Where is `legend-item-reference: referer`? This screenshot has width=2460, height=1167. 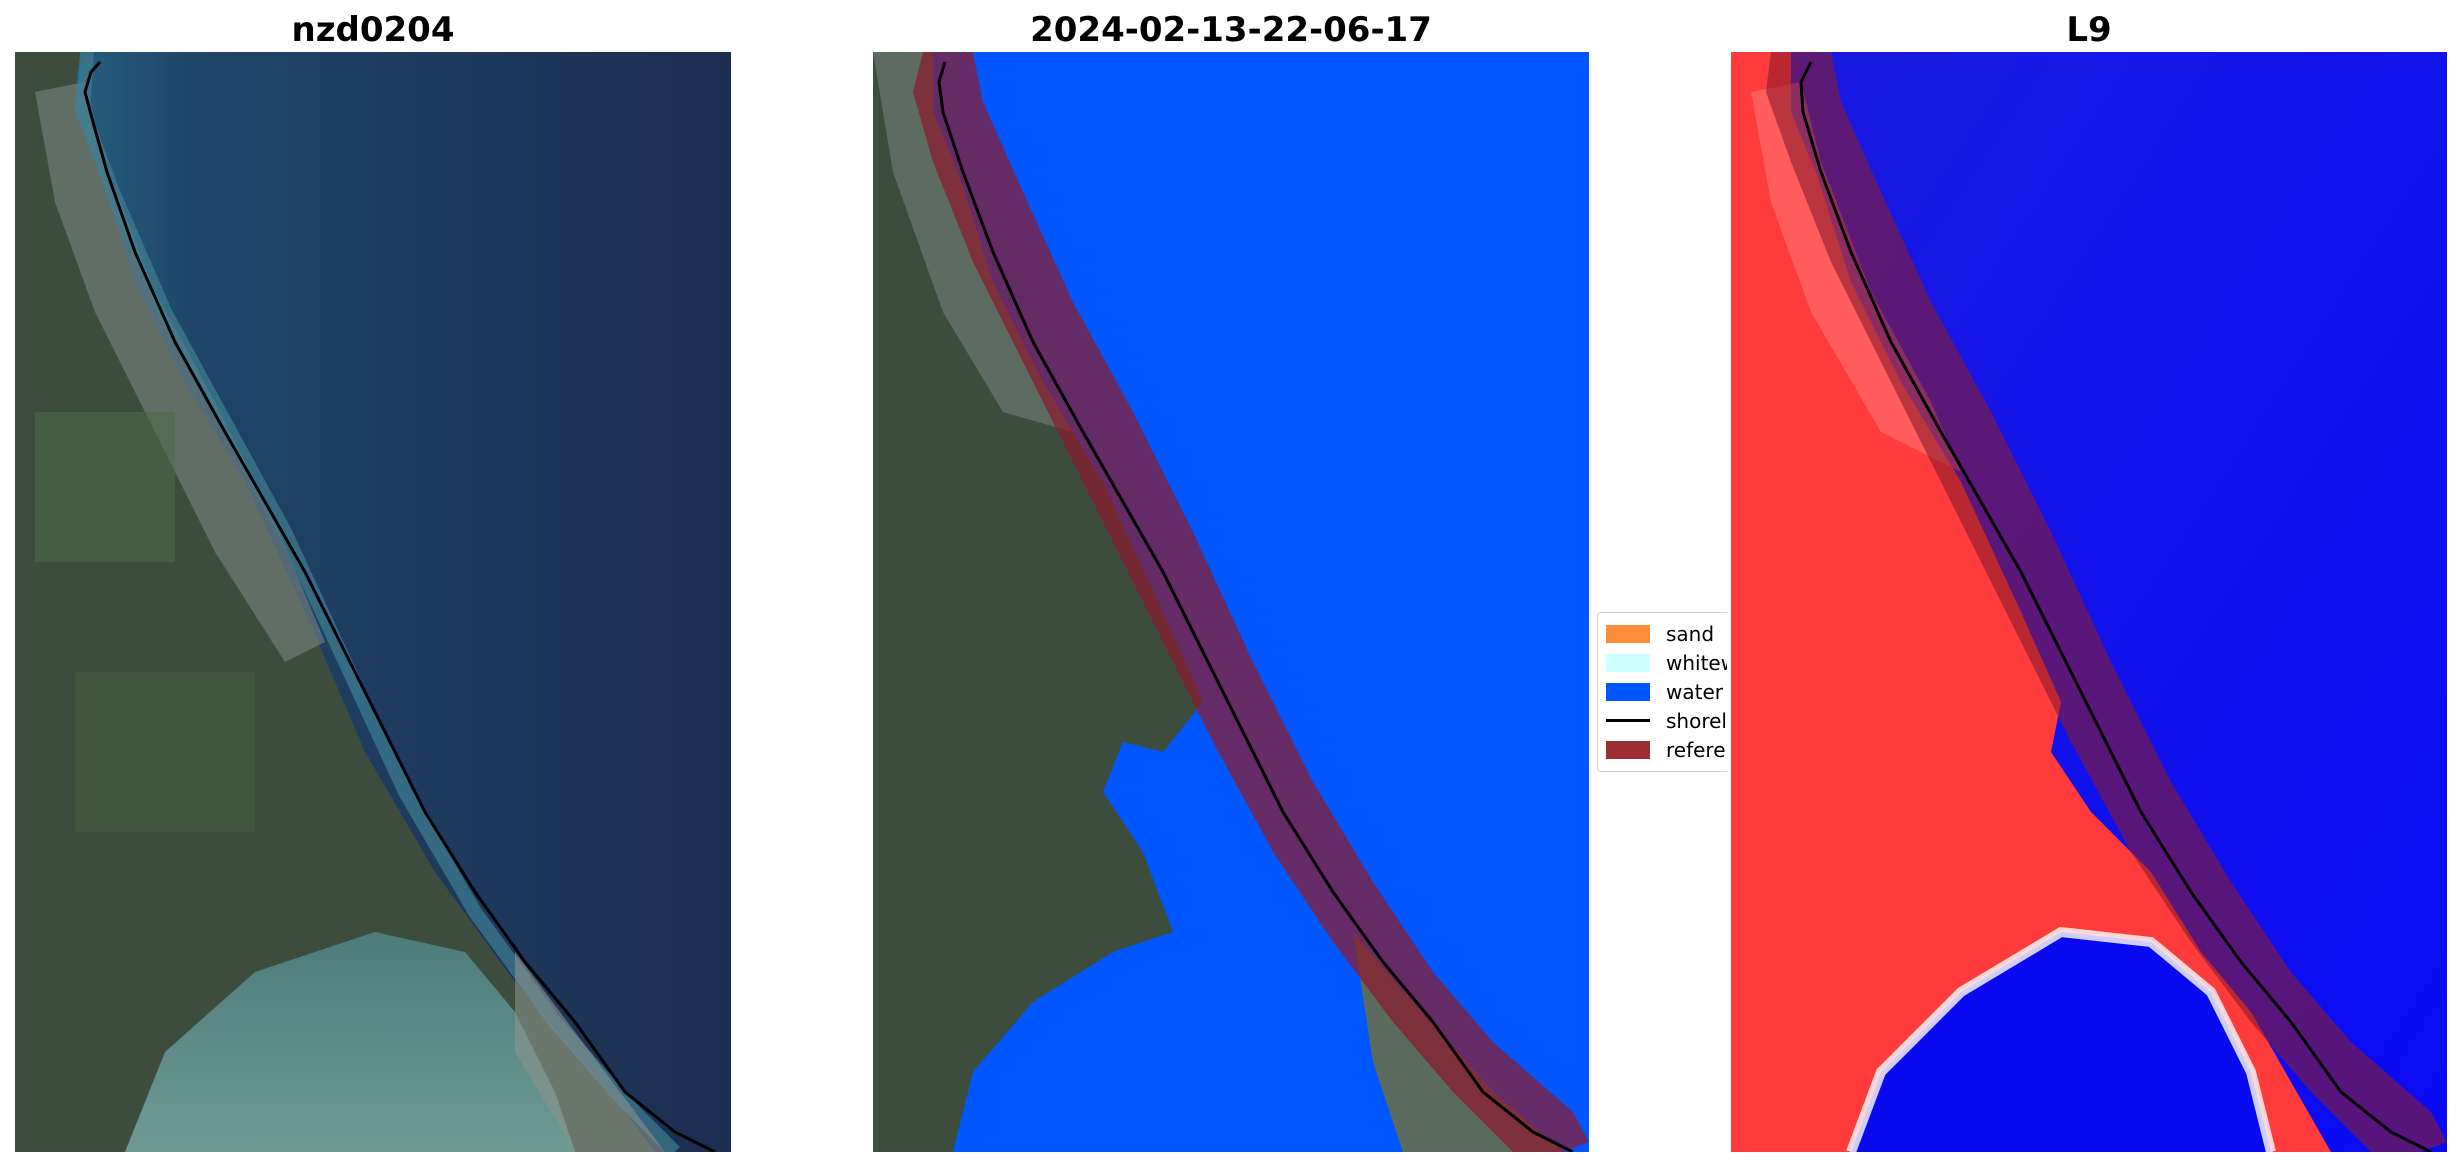 legend-item-reference: referer is located at coordinates (1666, 749).